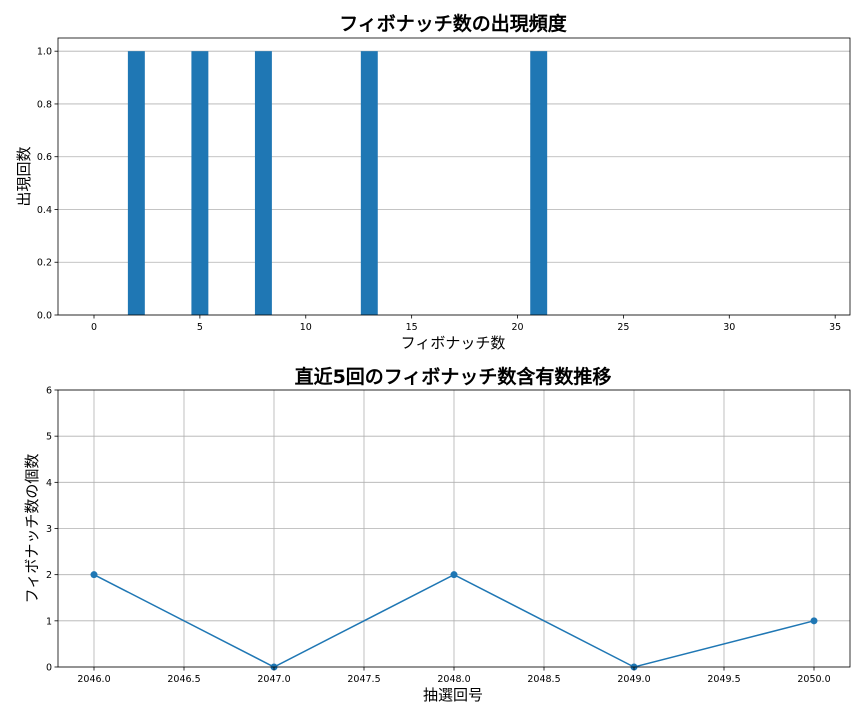 The height and width of the screenshot is (720, 864). Describe the element at coordinates (24, 176) in the screenshot. I see `chart1-y-axis-label: 出現回数` at that location.